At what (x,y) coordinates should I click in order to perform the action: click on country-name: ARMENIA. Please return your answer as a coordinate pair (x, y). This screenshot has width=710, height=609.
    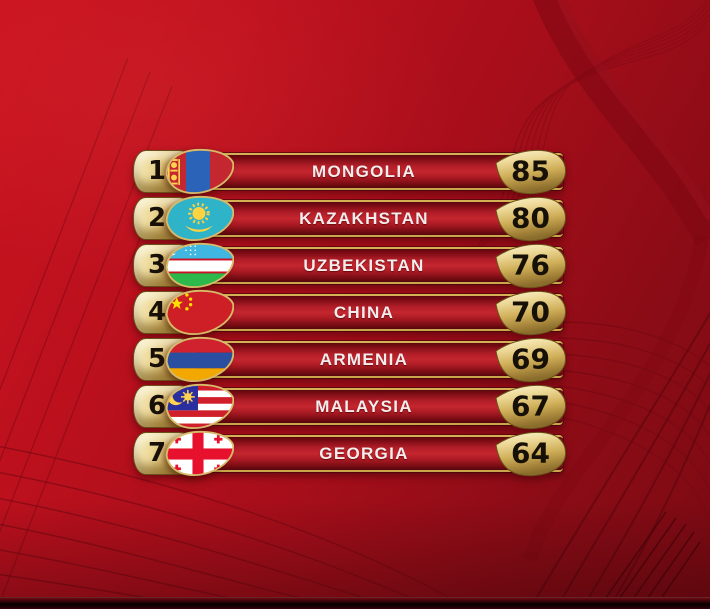
    Looking at the image, I should click on (364, 359).